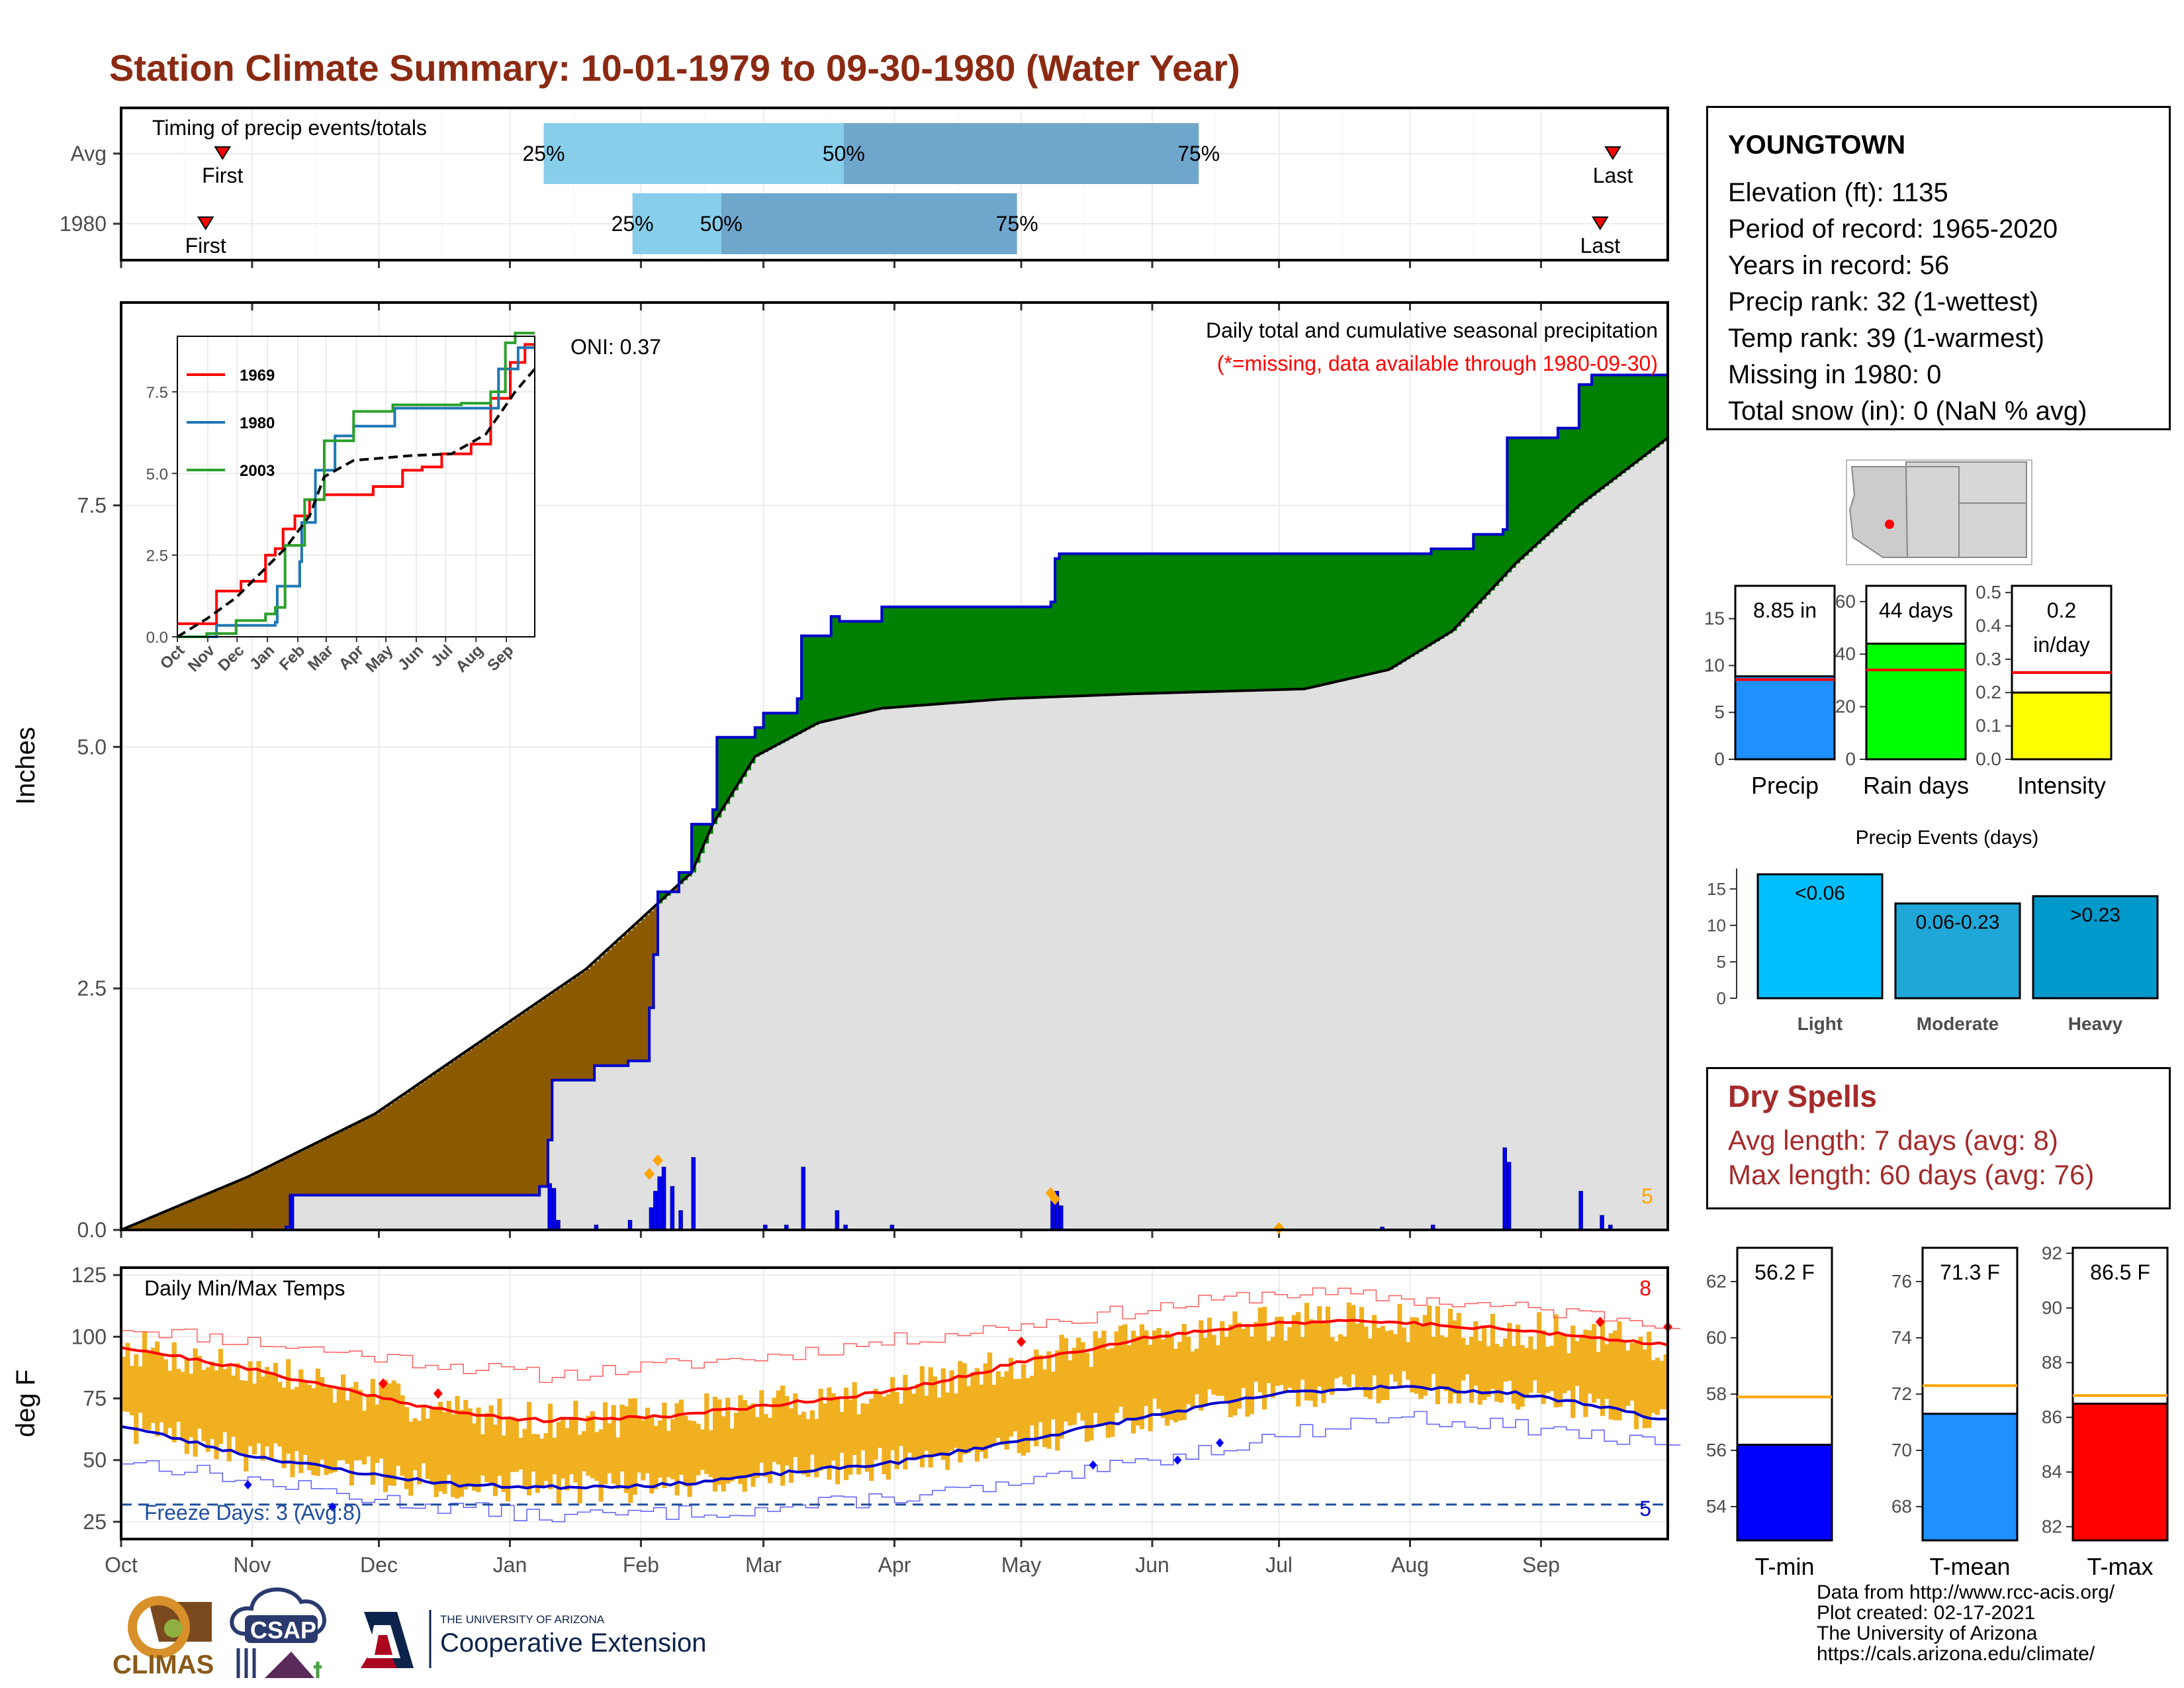  I want to click on events-bar-label: 0.06-0.23, so click(1958, 922).